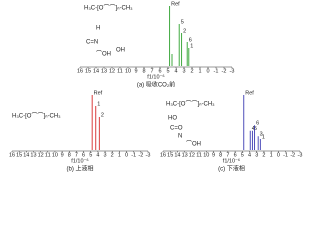 The width and height of the screenshot is (320, 240). I want to click on caption: (a) 吸收CO₂前, so click(156, 85).